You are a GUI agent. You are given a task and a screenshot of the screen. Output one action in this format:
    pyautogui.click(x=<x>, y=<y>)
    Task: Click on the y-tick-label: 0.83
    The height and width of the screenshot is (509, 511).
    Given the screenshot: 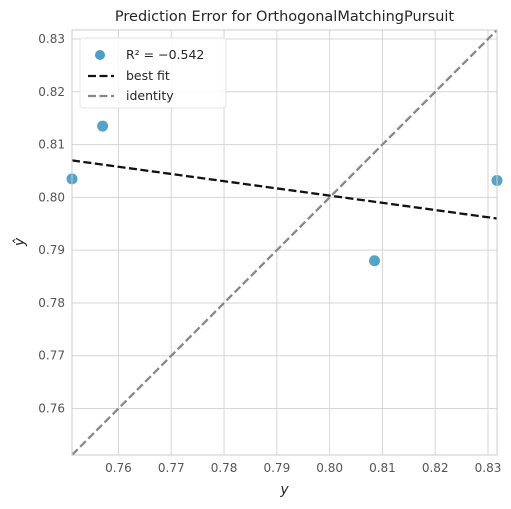 What is the action you would take?
    pyautogui.click(x=51, y=39)
    